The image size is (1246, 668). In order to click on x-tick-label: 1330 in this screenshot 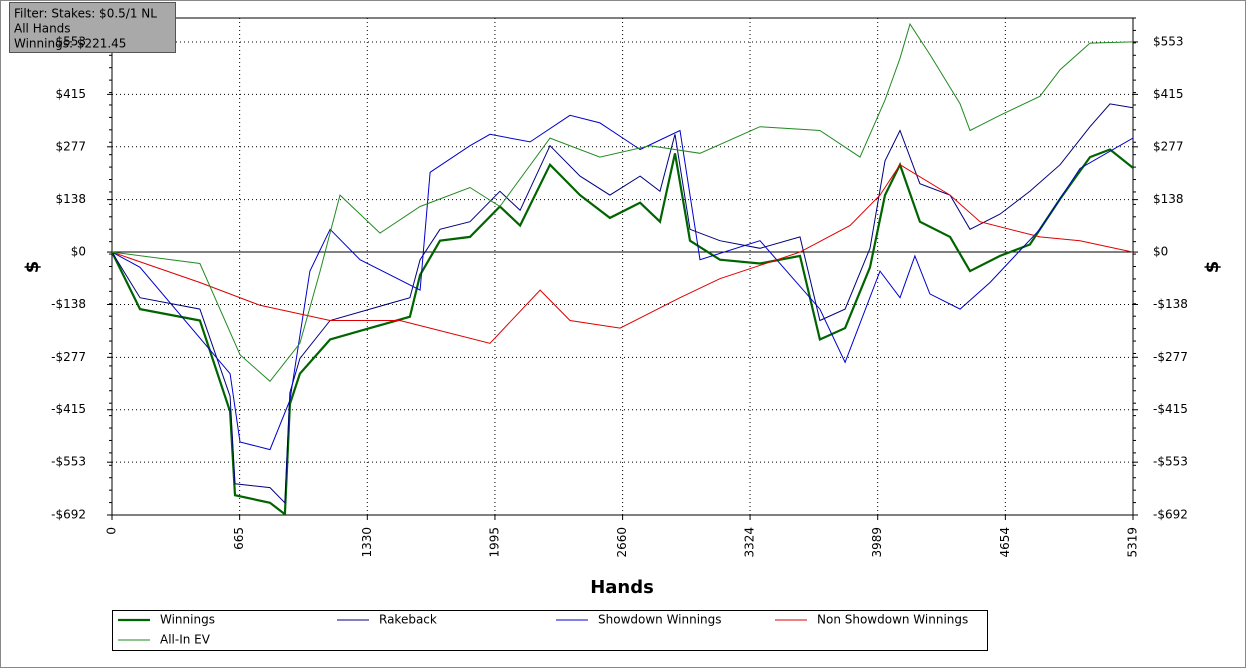, I will do `click(367, 542)`.